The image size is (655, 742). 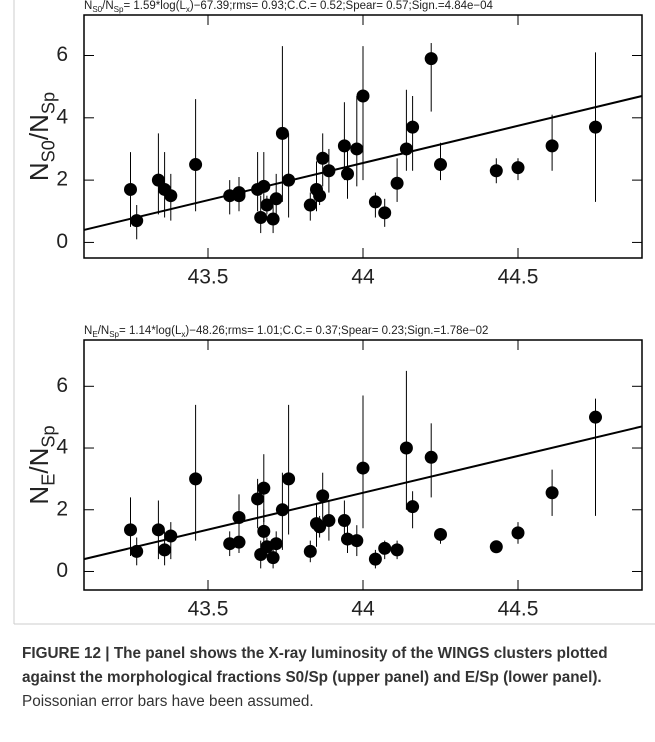 I want to click on caption-text: Poissonian error bars have been assumed., so click(x=168, y=701).